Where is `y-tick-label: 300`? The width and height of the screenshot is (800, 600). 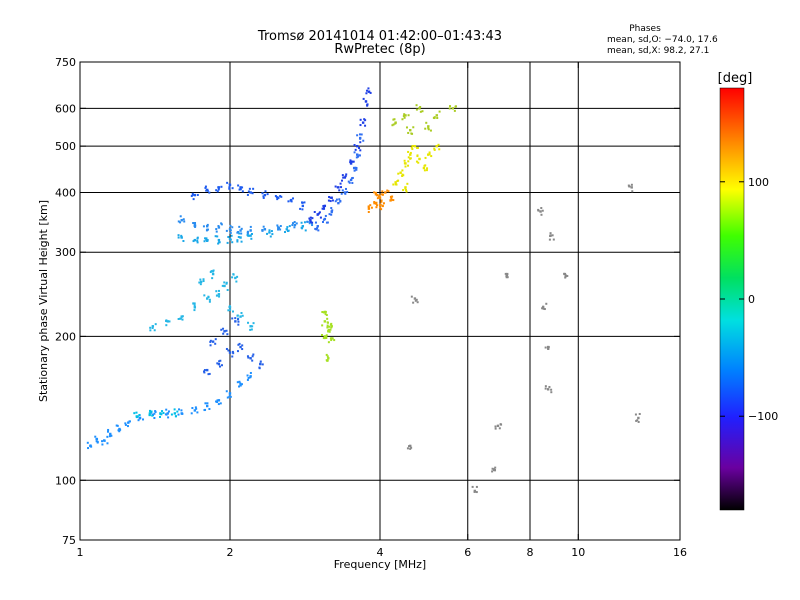 y-tick-label: 300 is located at coordinates (65, 252).